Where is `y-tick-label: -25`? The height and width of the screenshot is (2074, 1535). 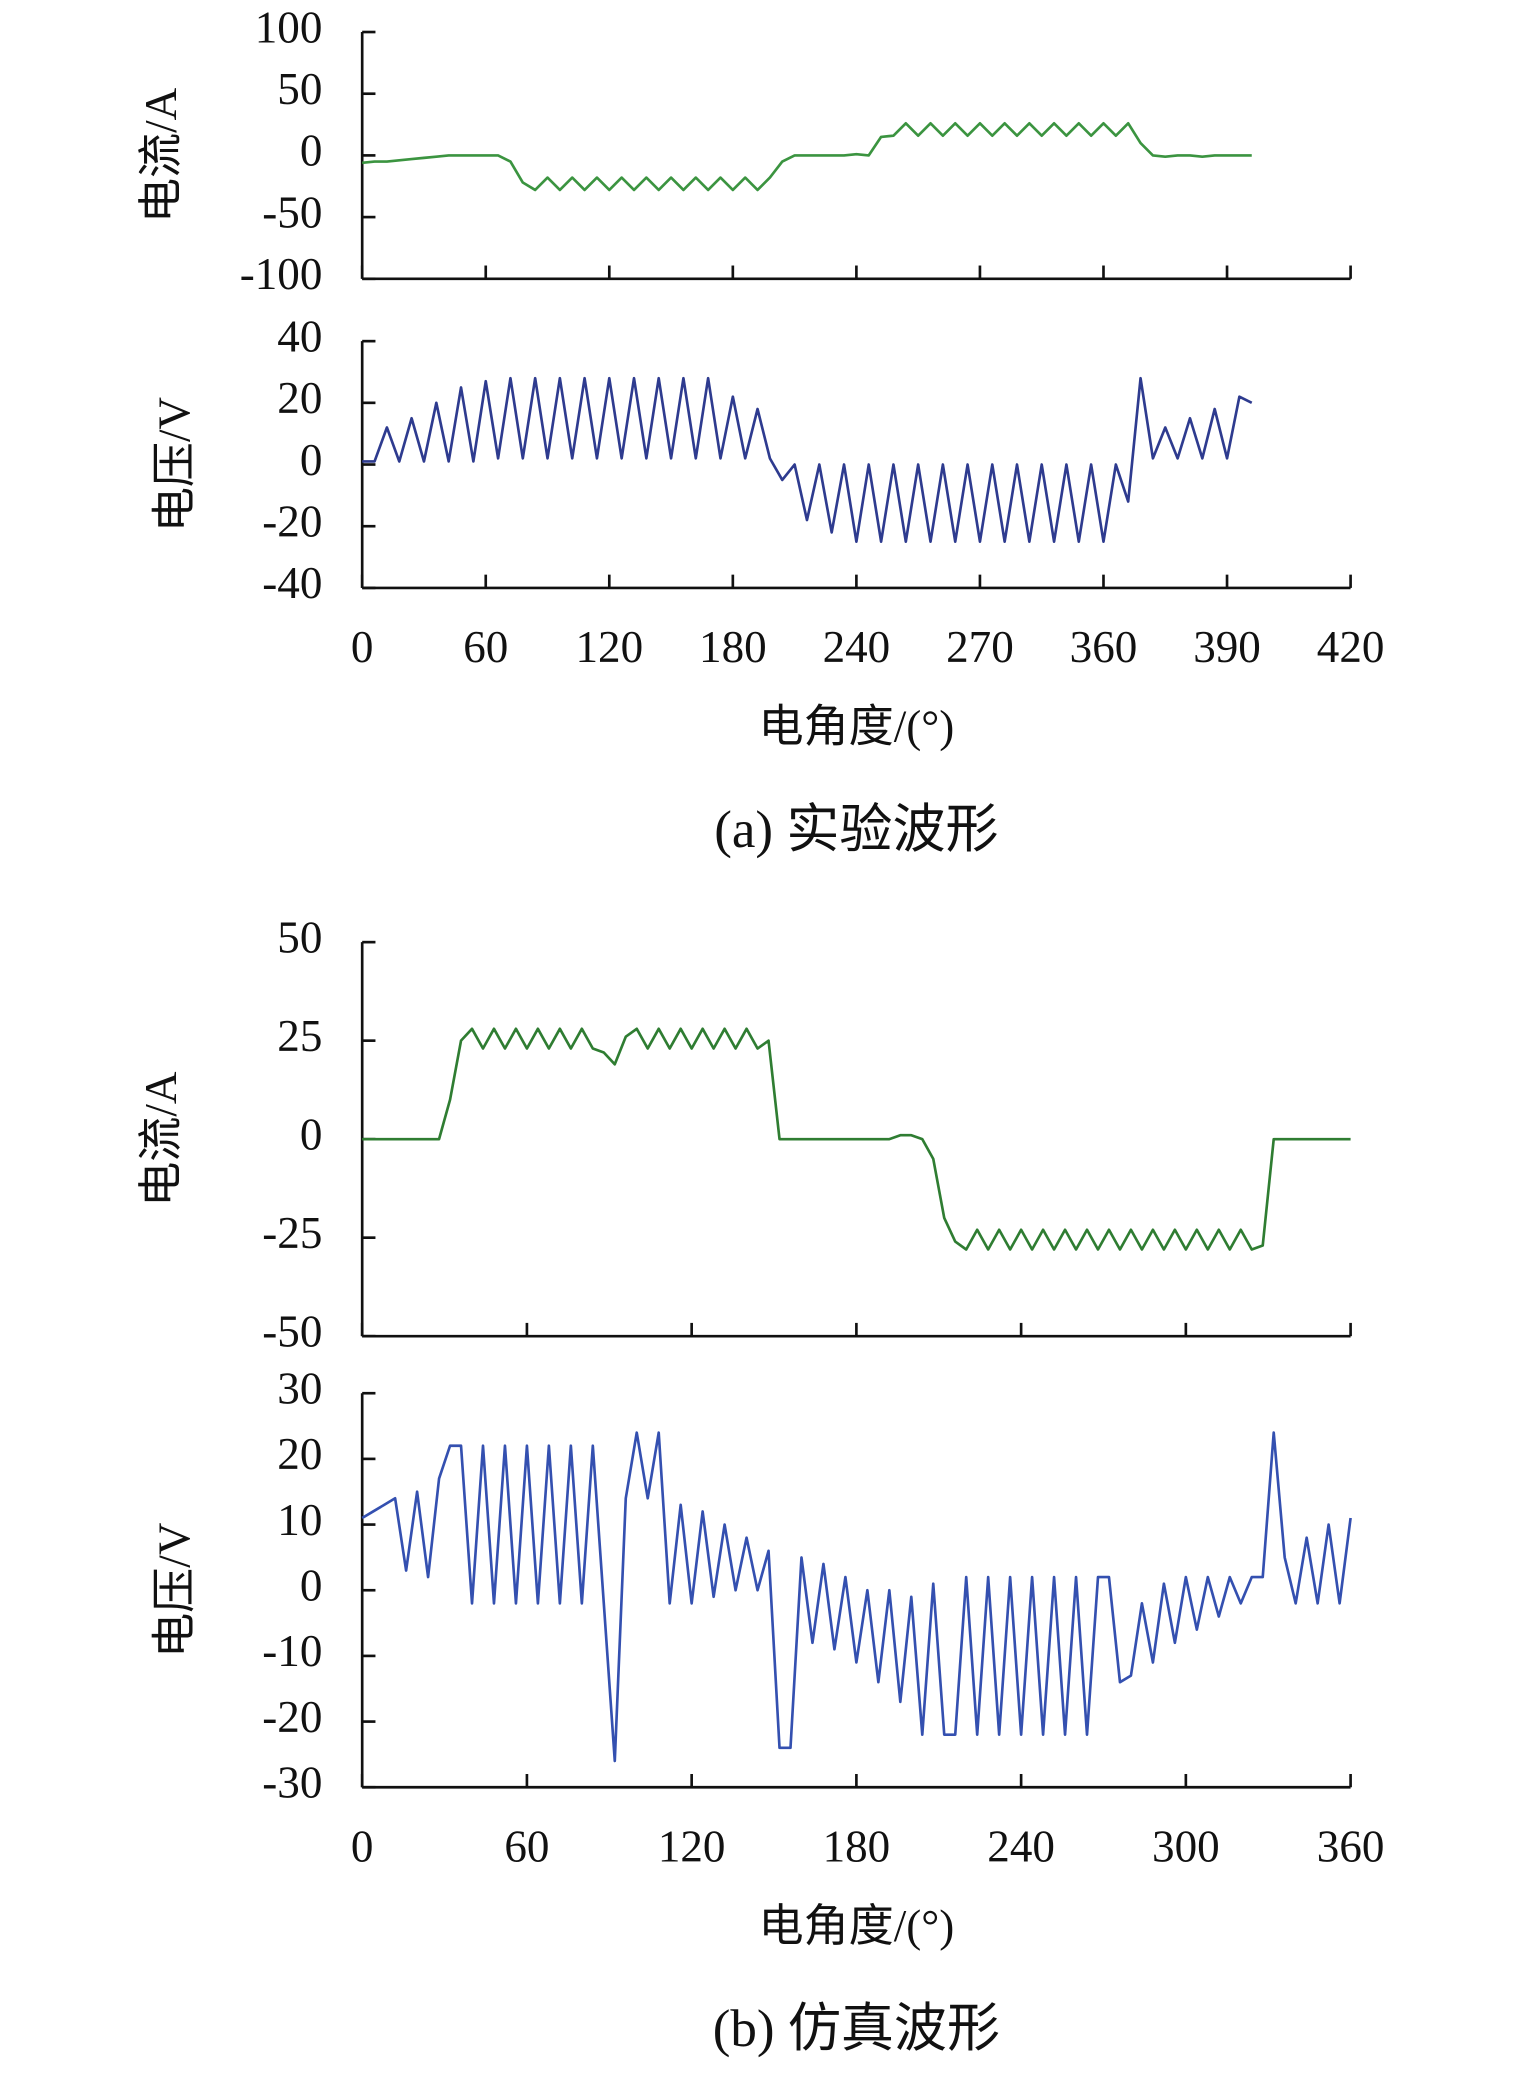 y-tick-label: -25 is located at coordinates (292, 1233).